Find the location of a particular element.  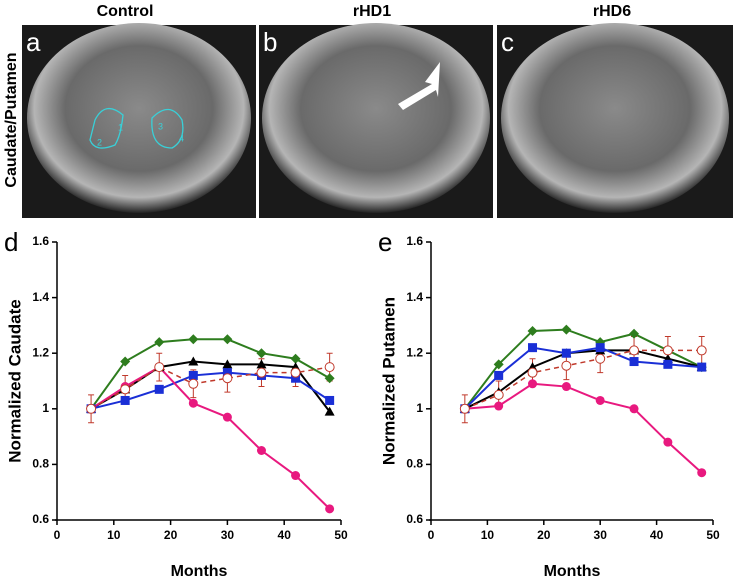

panel-title: rHD6 is located at coordinates (612, 11).